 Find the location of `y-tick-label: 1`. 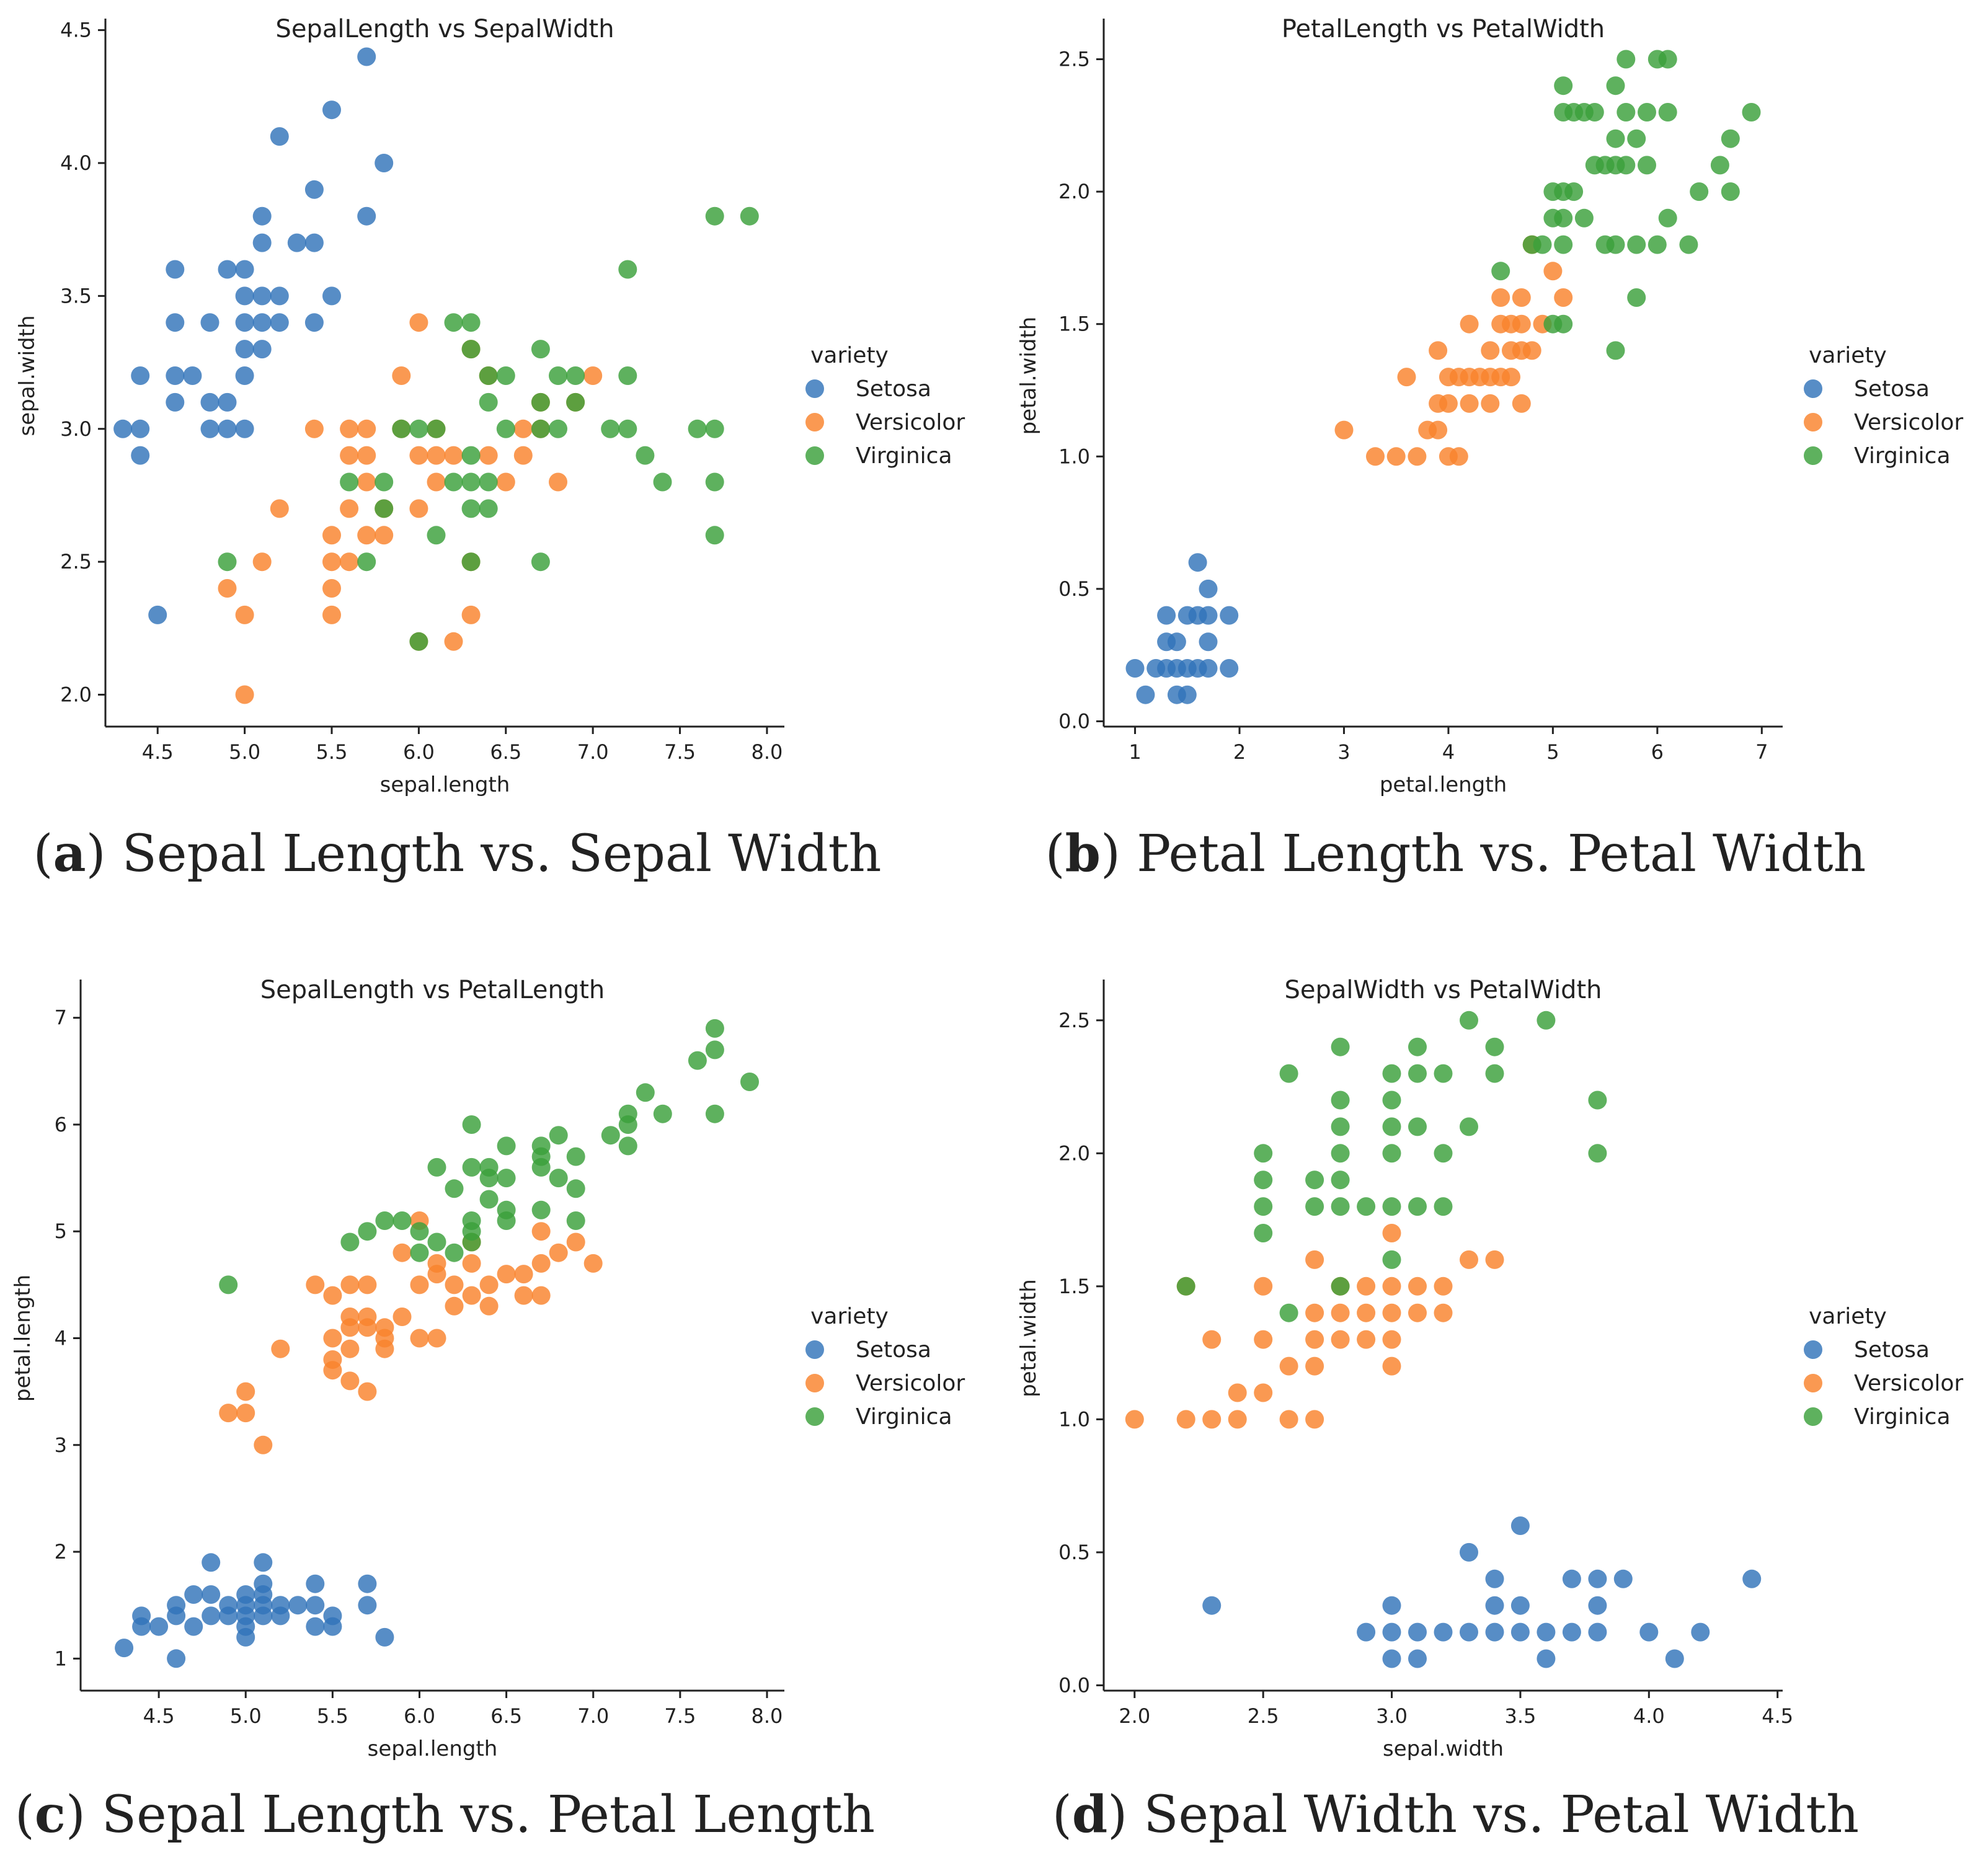

y-tick-label: 1 is located at coordinates (61, 1658).